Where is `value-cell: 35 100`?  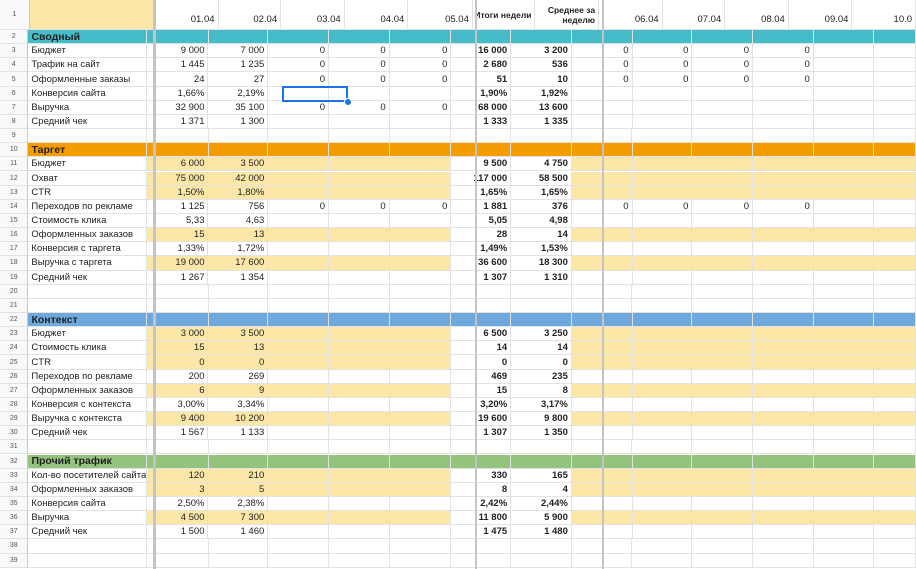
value-cell: 35 100 is located at coordinates (238, 107).